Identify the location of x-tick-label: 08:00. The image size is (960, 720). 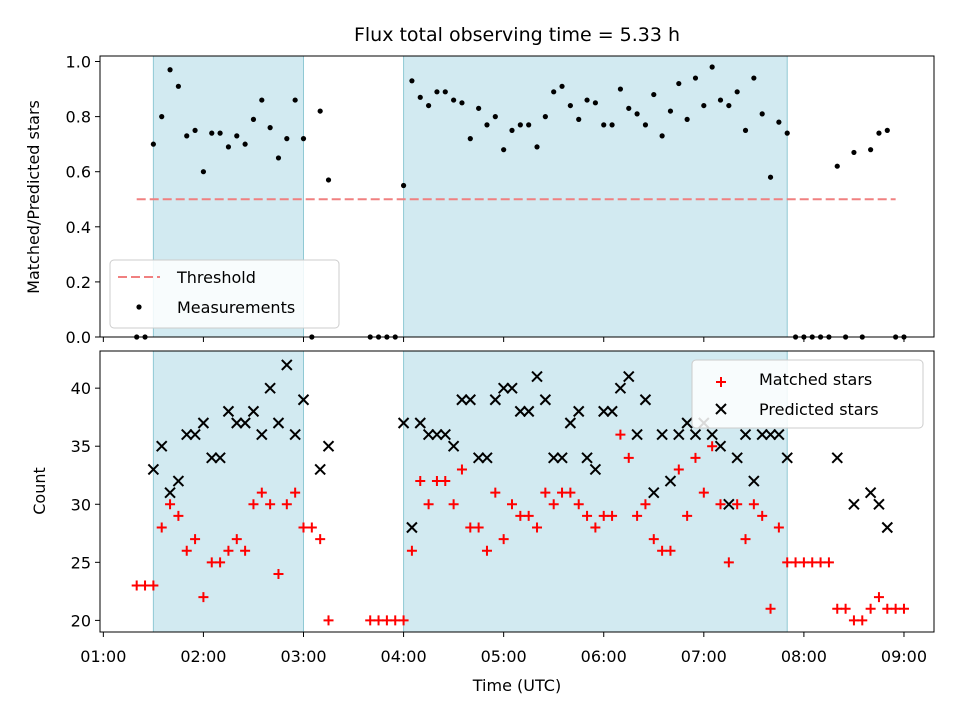
(804, 656).